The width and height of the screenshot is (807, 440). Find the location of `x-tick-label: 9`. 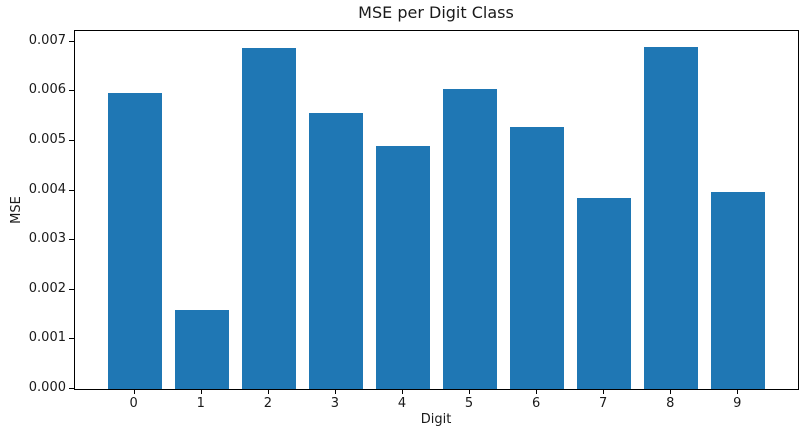

x-tick-label: 9 is located at coordinates (737, 403).